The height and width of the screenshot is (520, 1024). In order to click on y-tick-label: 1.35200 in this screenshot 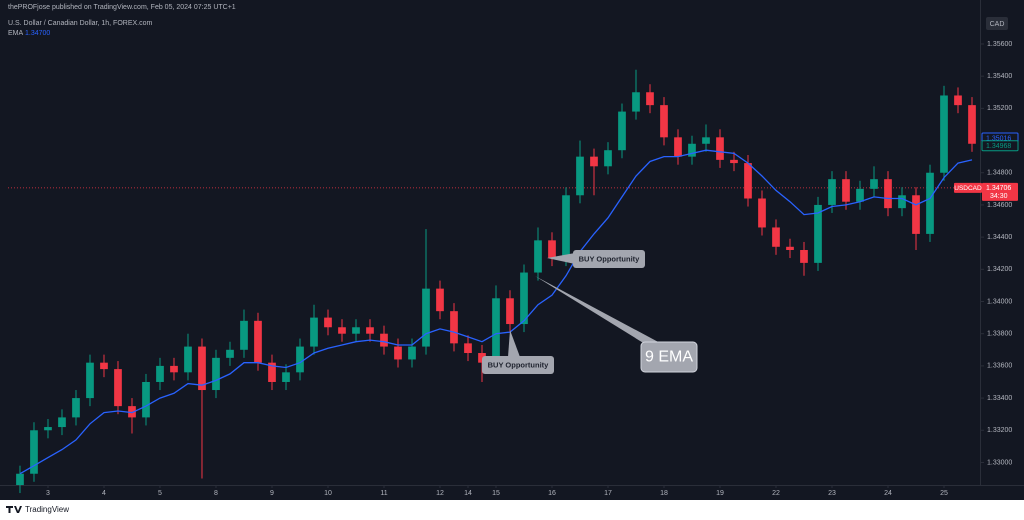, I will do `click(999, 108)`.